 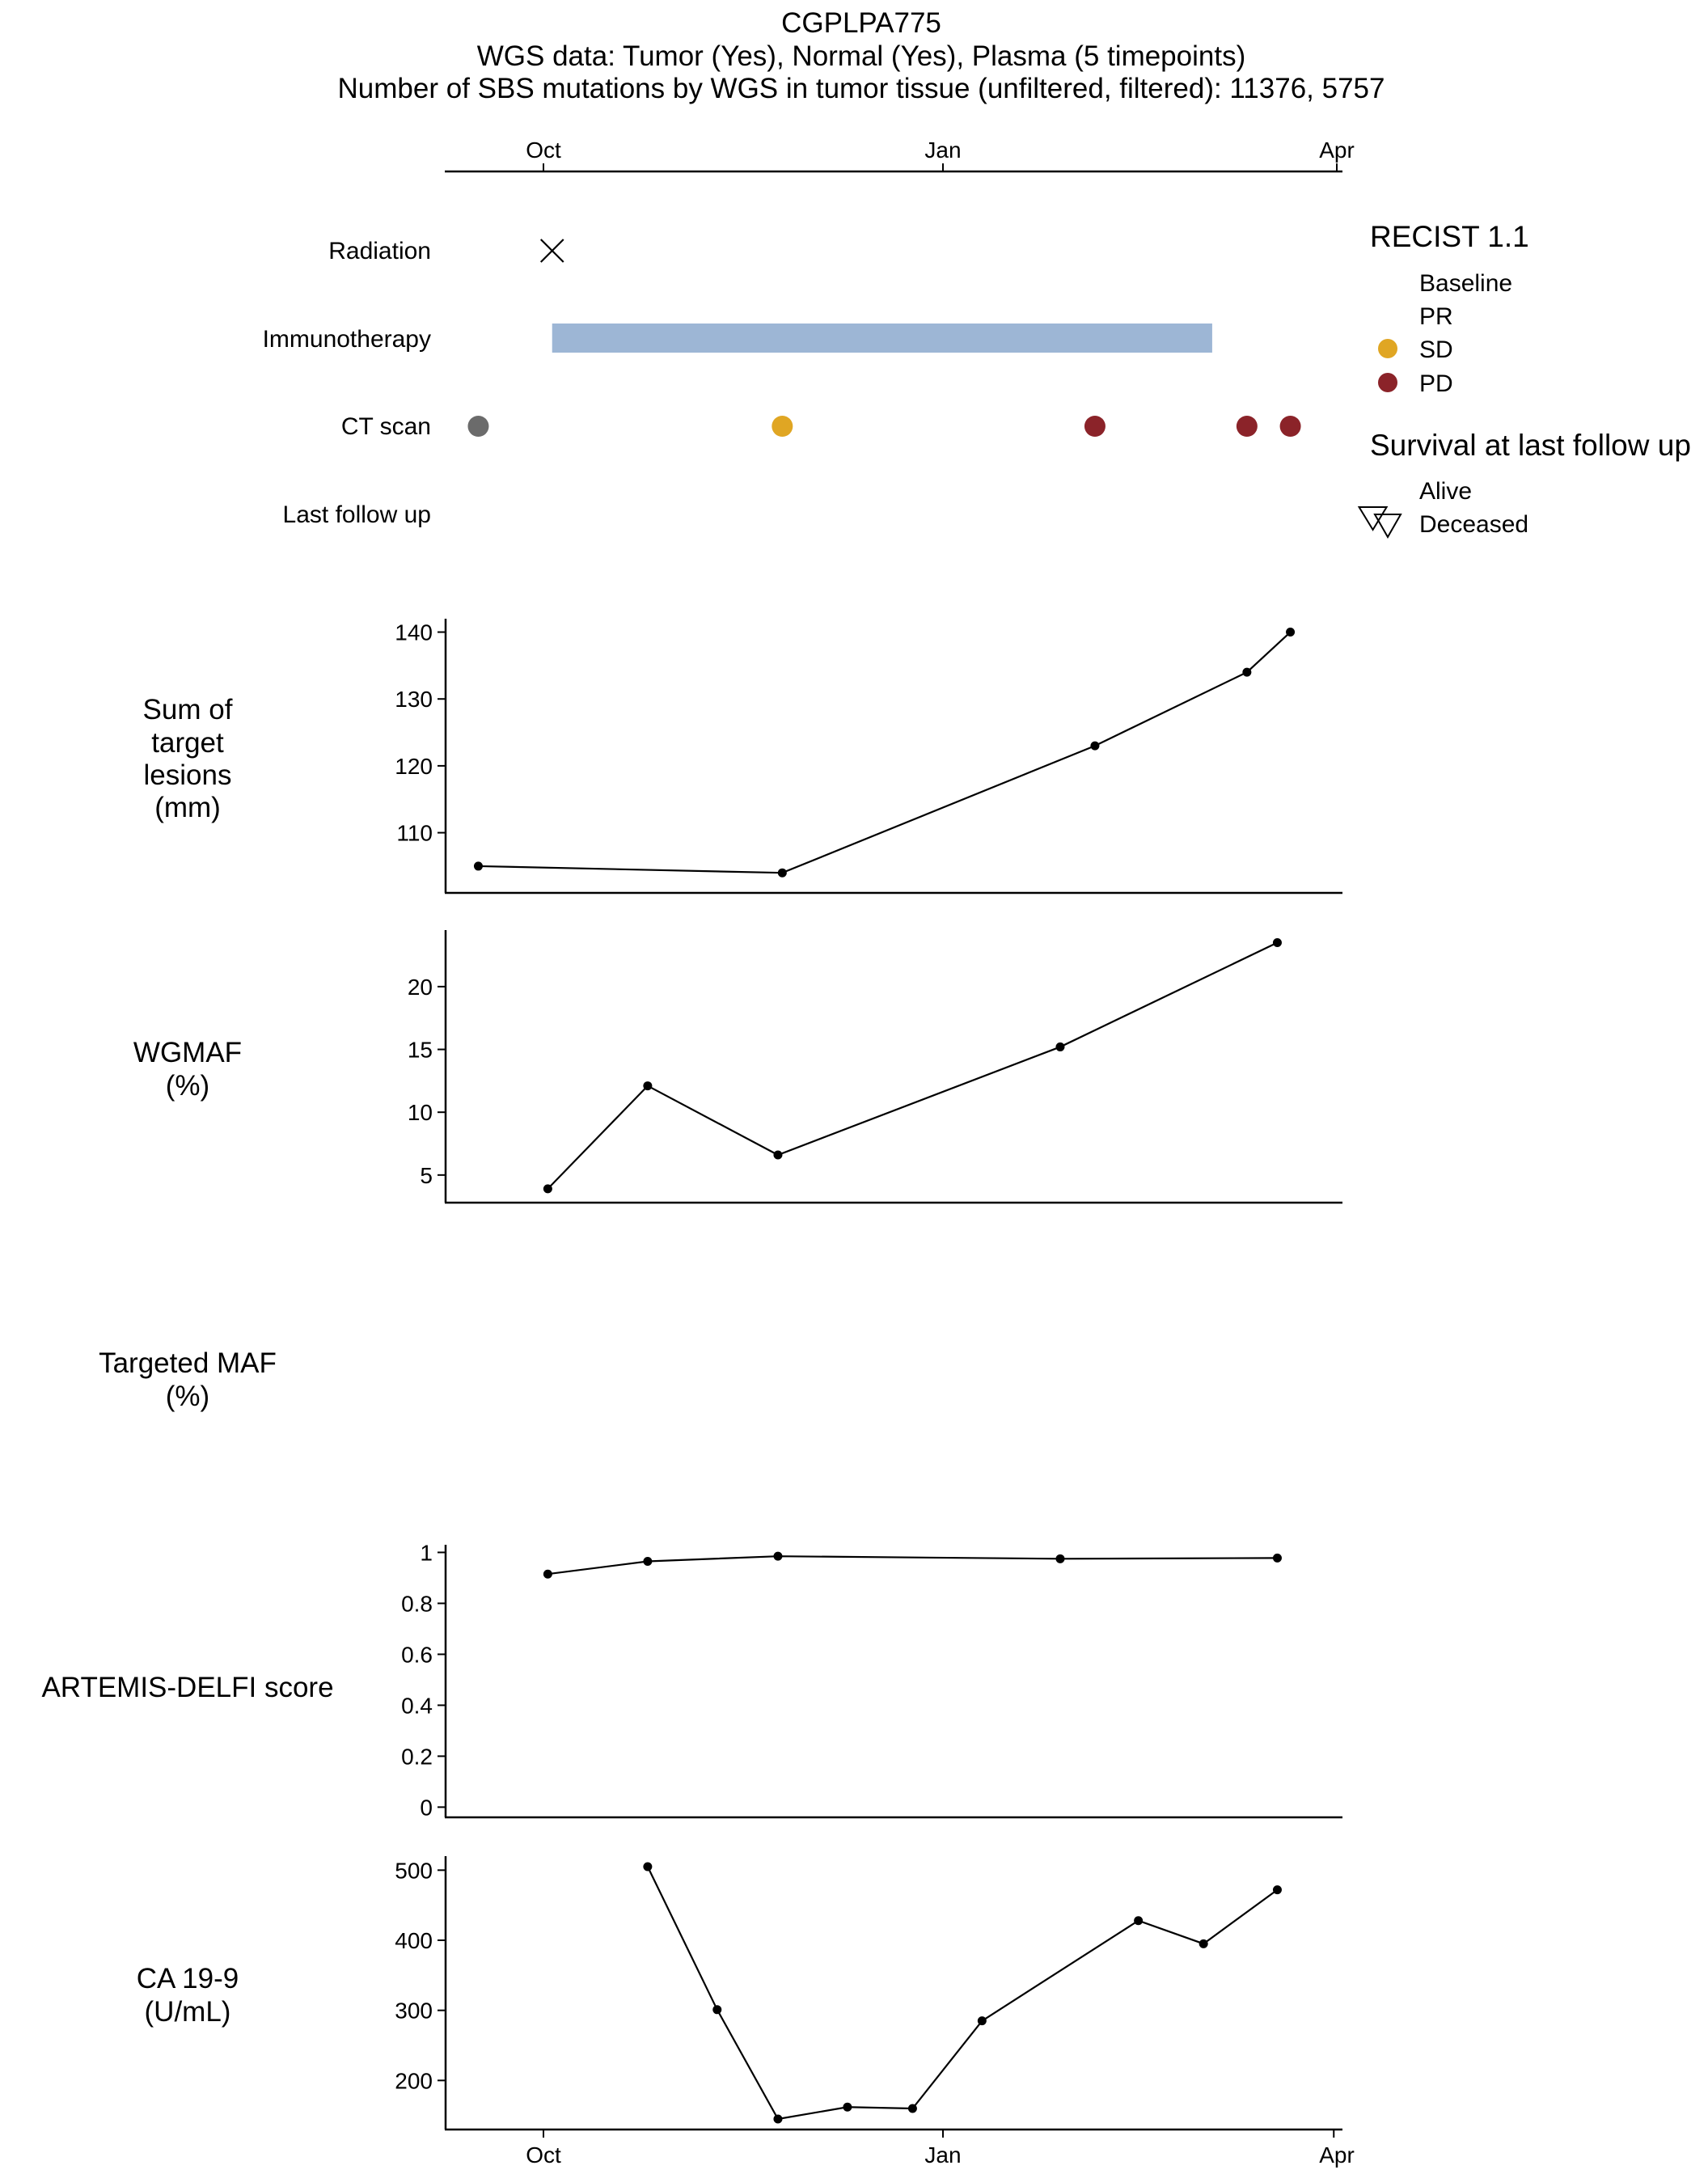 I want to click on legend-swatch-deceased-triangle, so click(x=1387, y=526).